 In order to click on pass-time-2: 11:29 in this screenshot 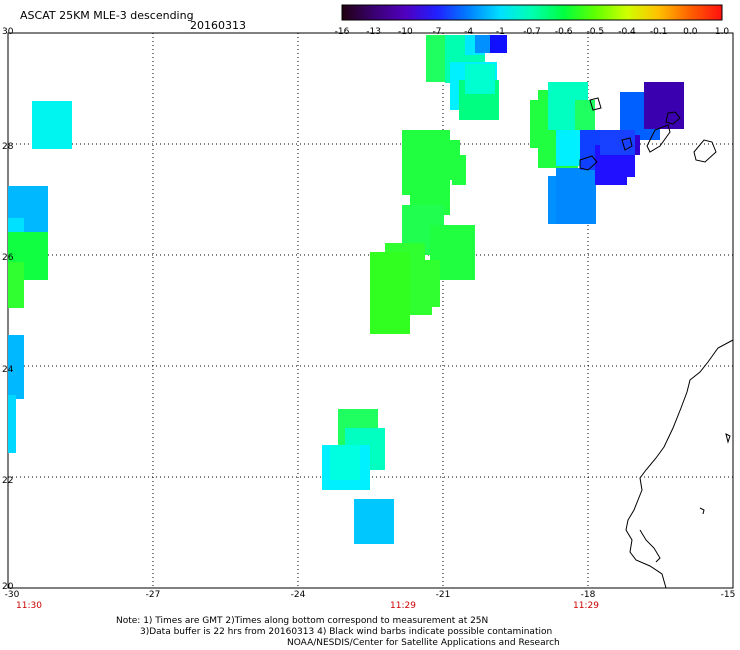, I will do `click(403, 606)`.